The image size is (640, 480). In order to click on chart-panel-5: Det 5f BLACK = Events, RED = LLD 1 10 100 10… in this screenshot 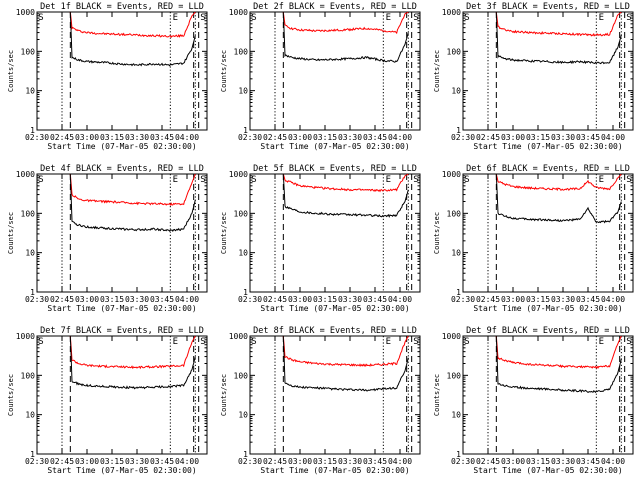, I will do `click(320, 238)`.